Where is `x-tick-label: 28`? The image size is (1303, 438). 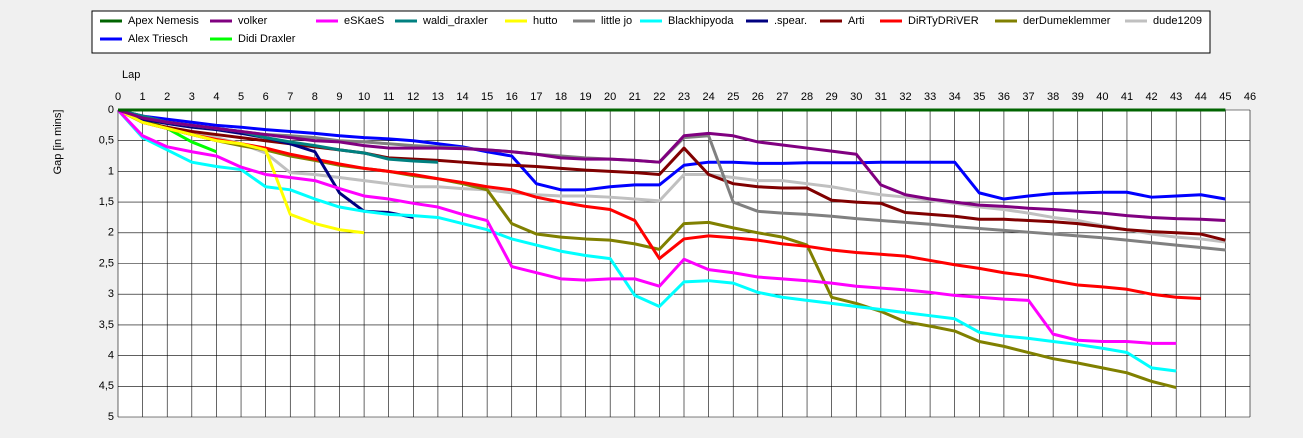
x-tick-label: 28 is located at coordinates (807, 97).